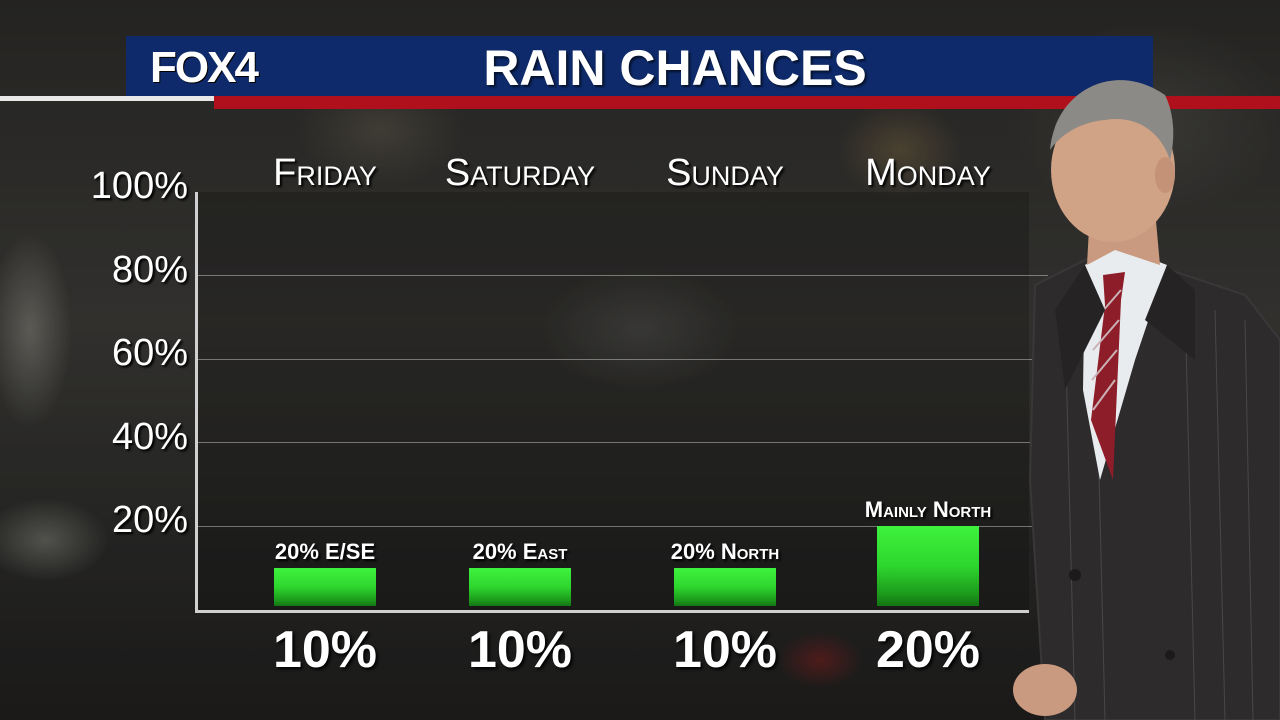  What do you see at coordinates (196, 402) in the screenshot?
I see `y-axis-line` at bounding box center [196, 402].